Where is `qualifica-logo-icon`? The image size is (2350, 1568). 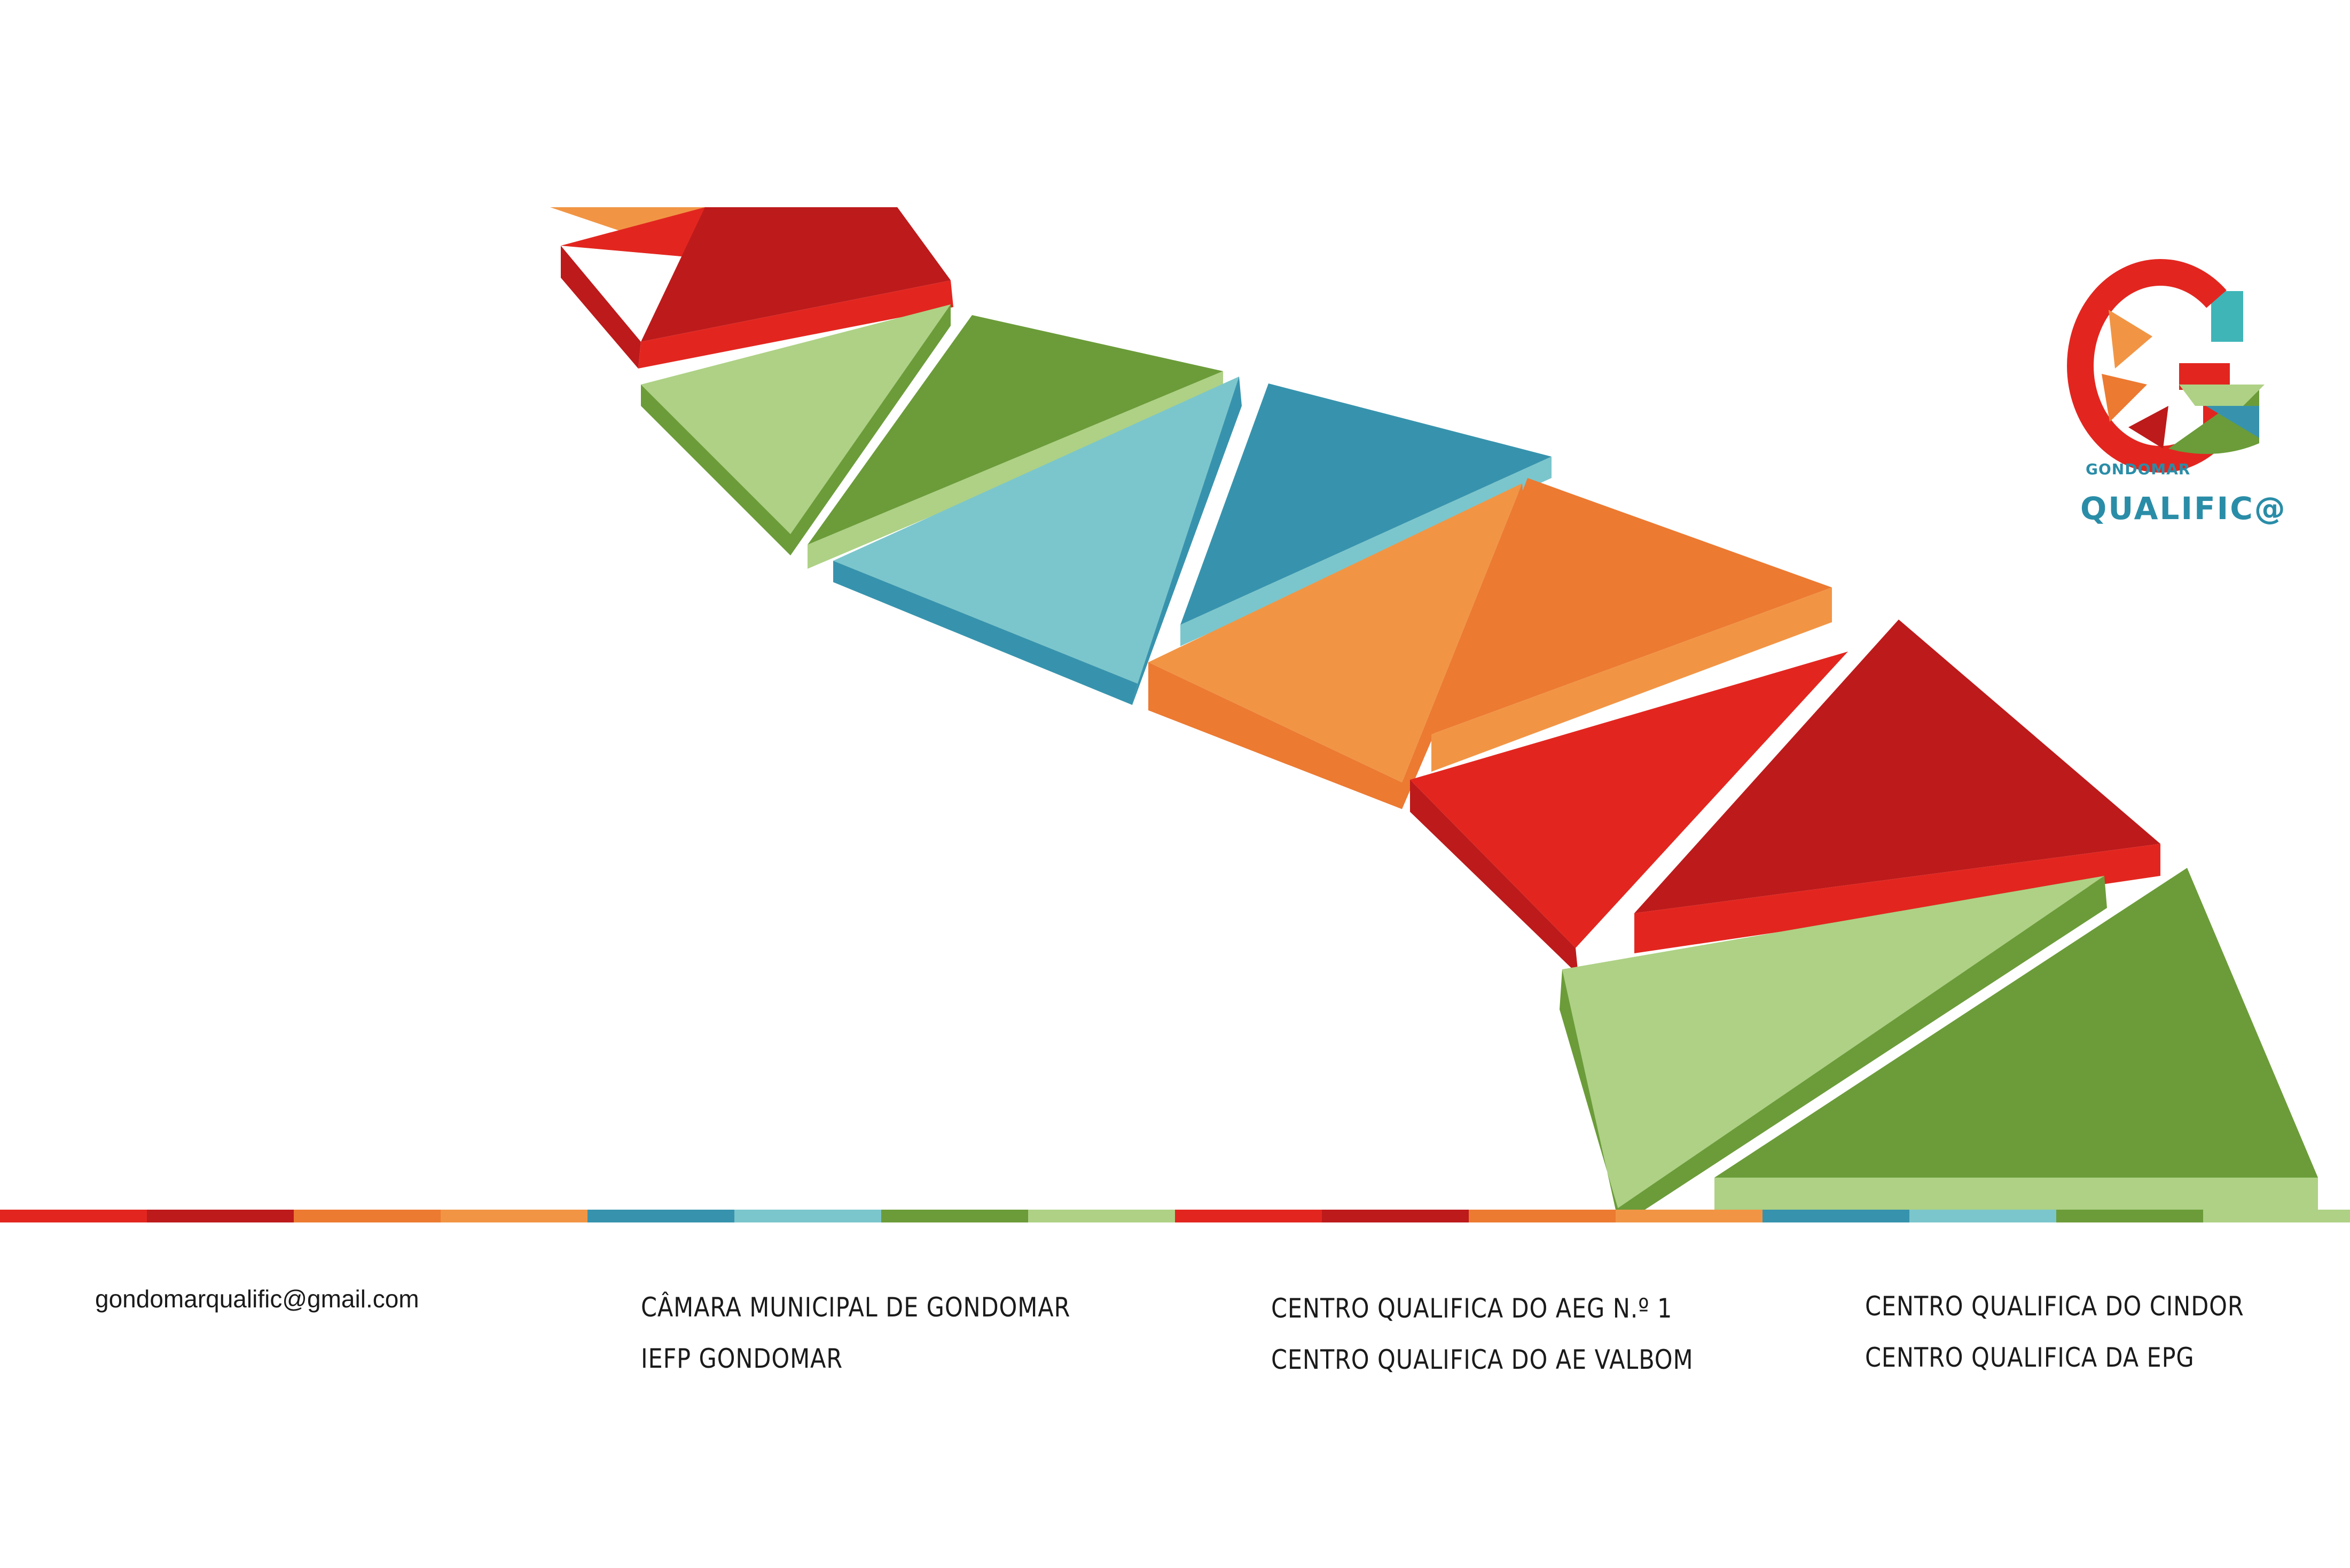
qualifica-logo-icon is located at coordinates (2166, 366).